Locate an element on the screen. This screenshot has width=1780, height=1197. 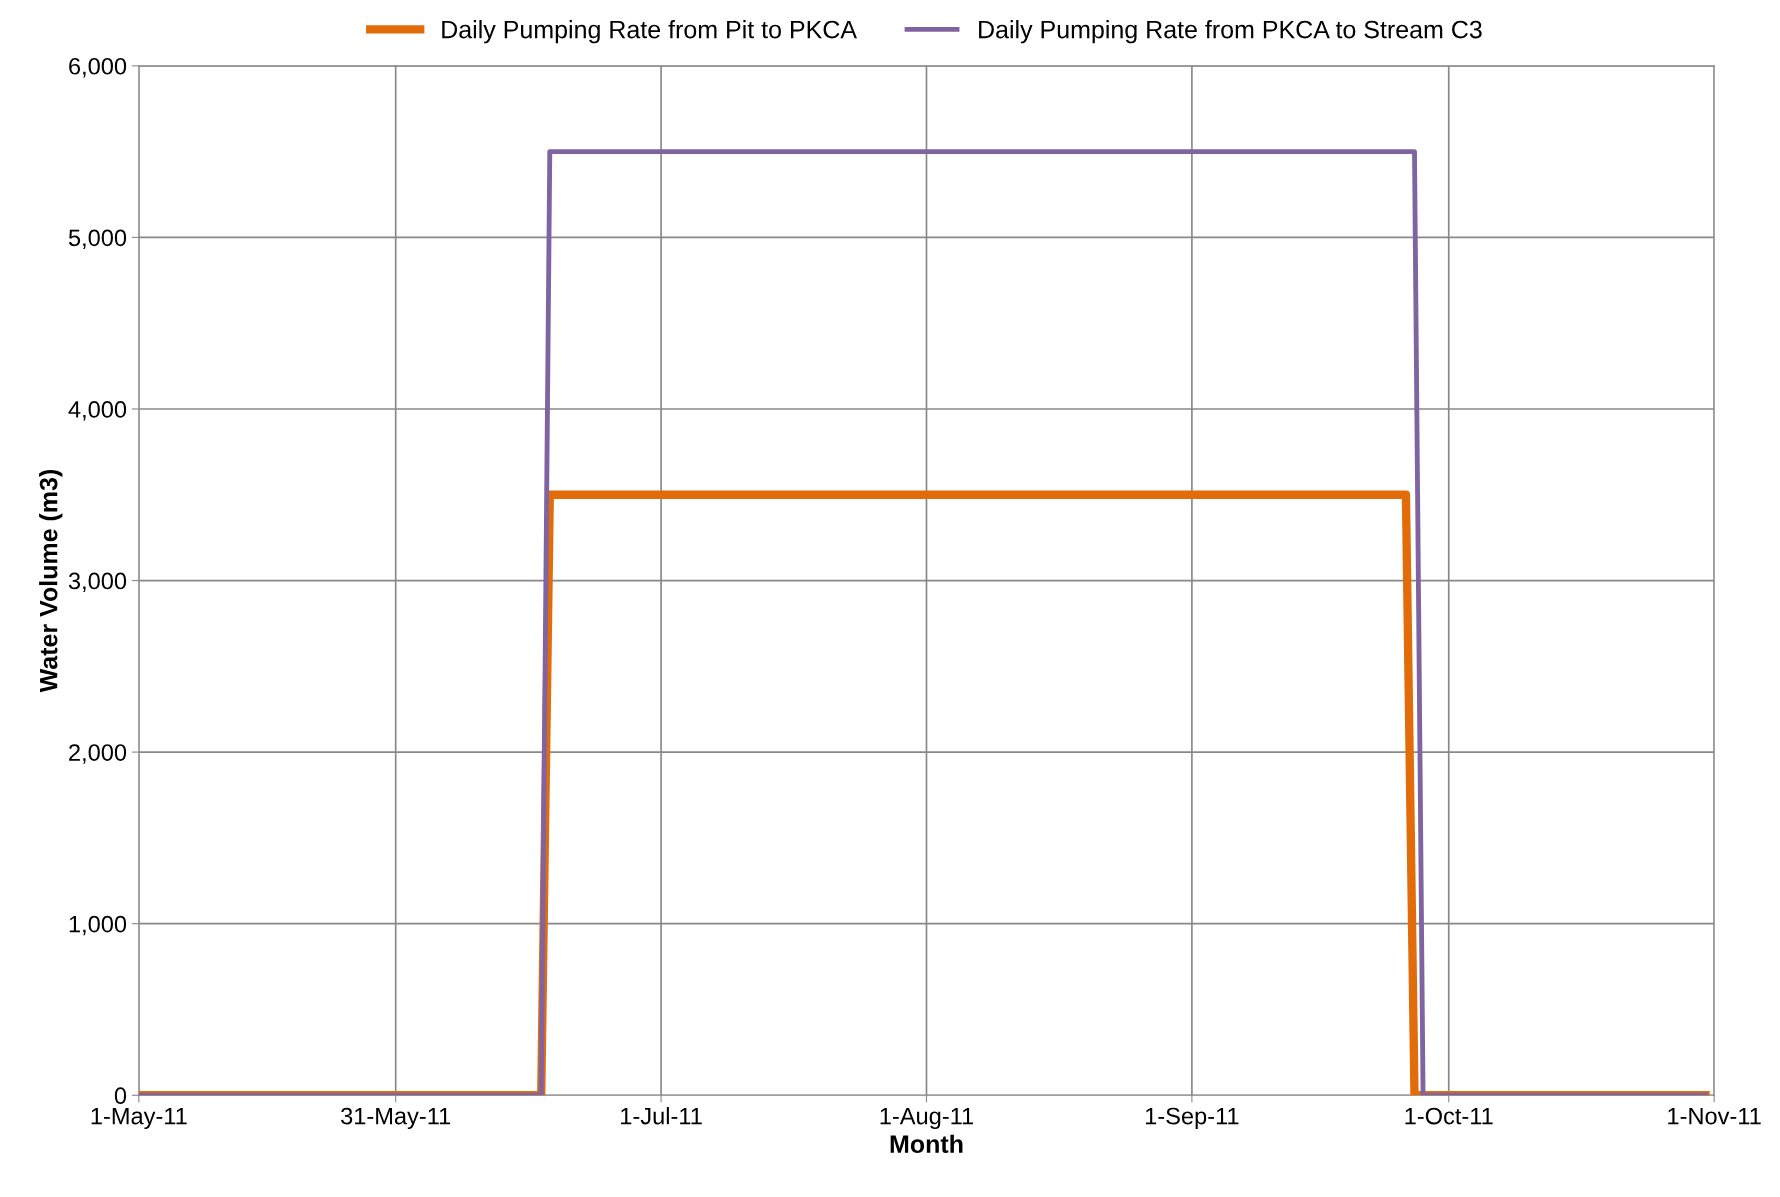
y-tick-label: 3,000 is located at coordinates (97, 582).